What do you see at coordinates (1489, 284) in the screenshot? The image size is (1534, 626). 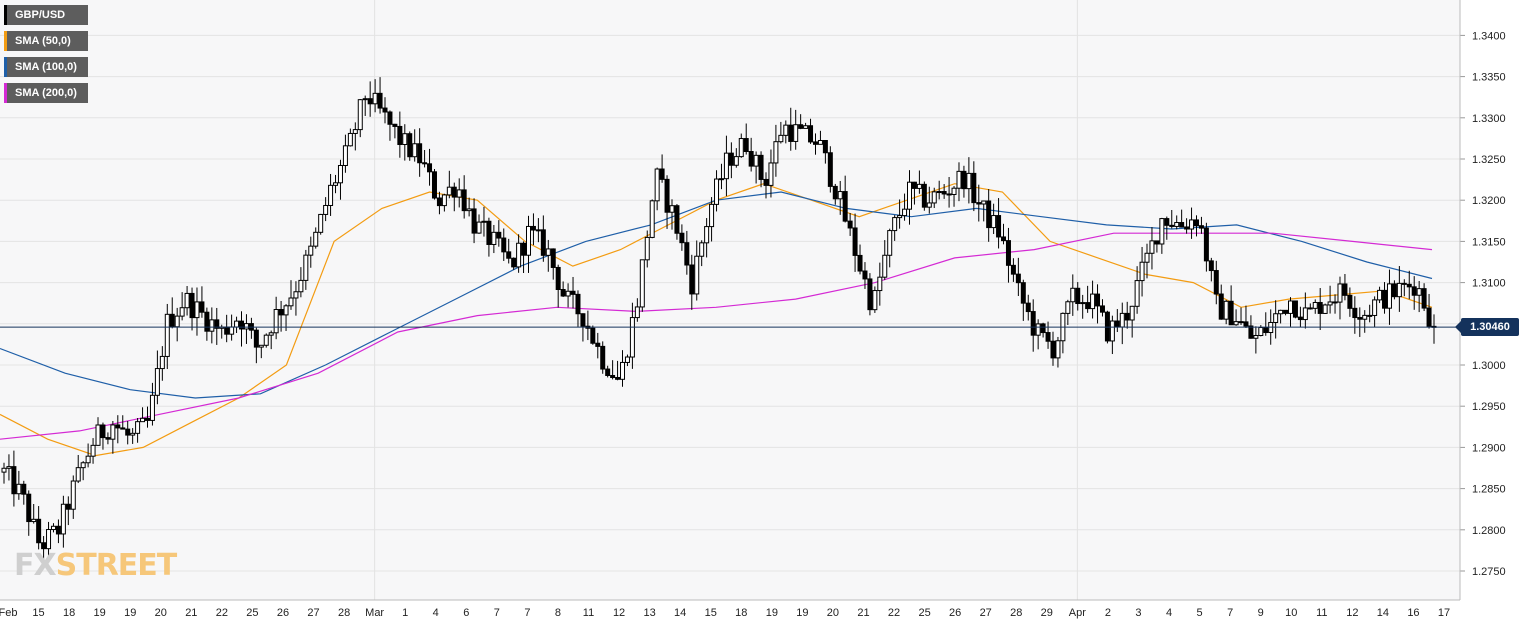 I see `y-tick-label: 1.3100` at bounding box center [1489, 284].